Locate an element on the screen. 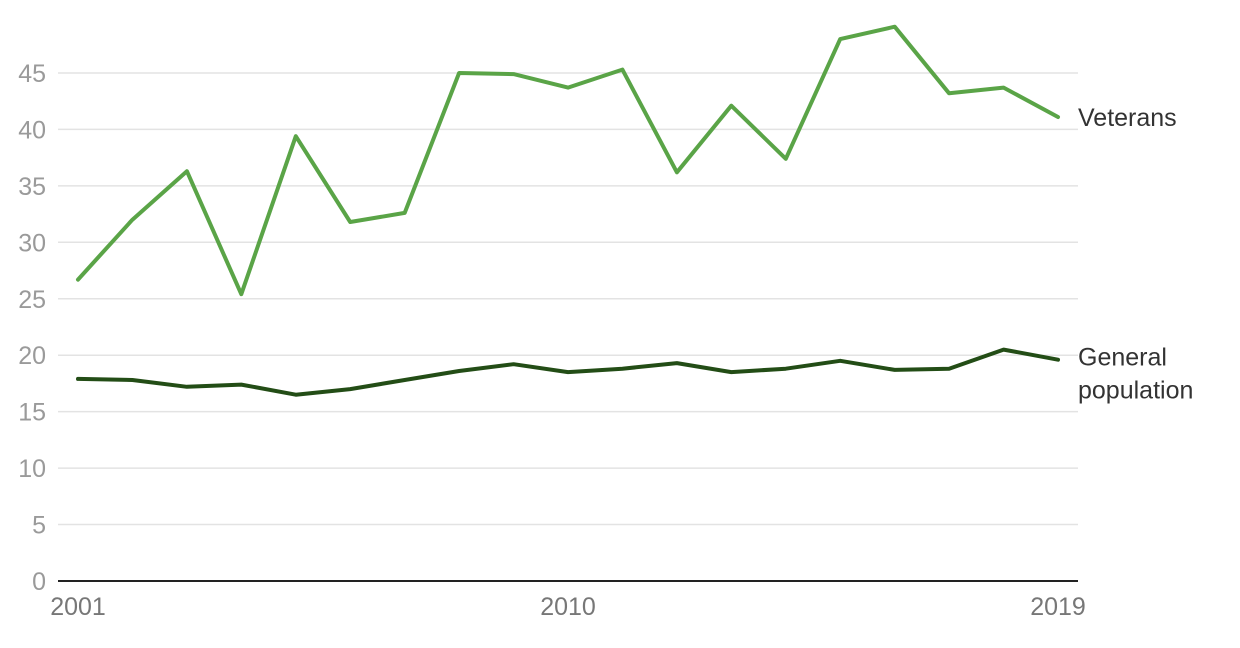 This screenshot has height=648, width=1240. x-axis: 2001 2010 2019 is located at coordinates (568, 607).